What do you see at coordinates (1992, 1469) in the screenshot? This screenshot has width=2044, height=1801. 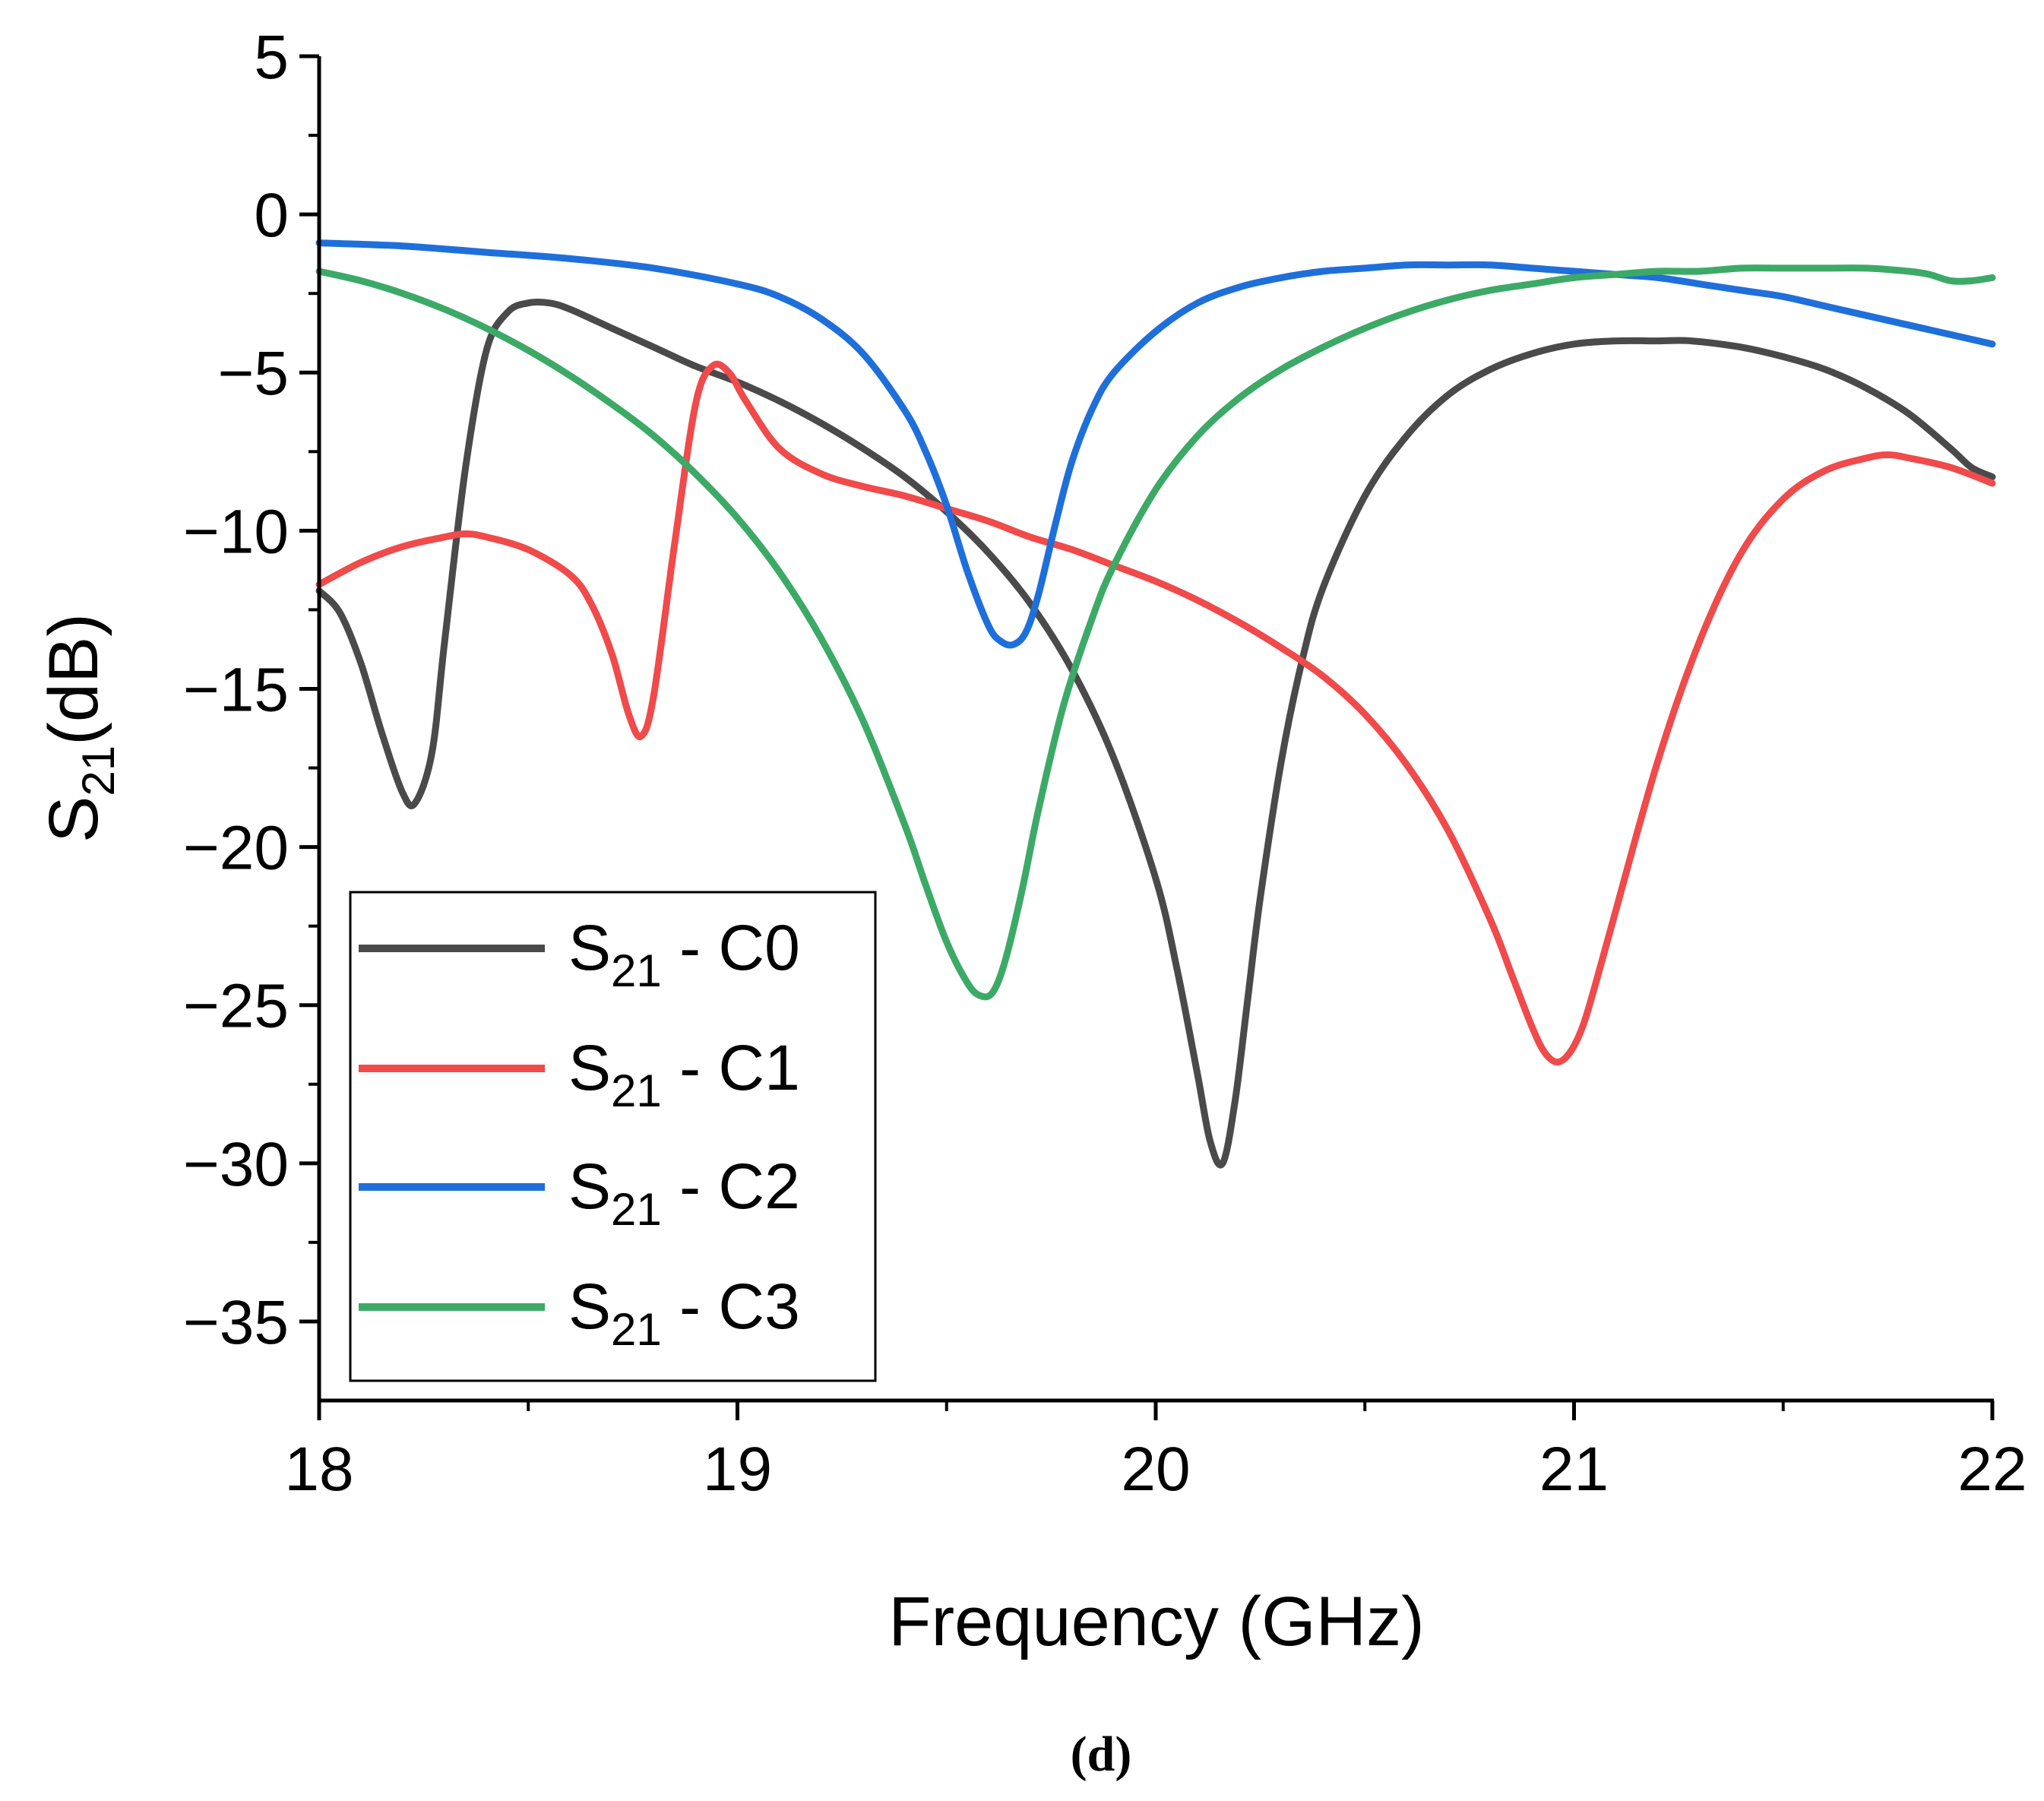 I see `x-tick-label: 22` at bounding box center [1992, 1469].